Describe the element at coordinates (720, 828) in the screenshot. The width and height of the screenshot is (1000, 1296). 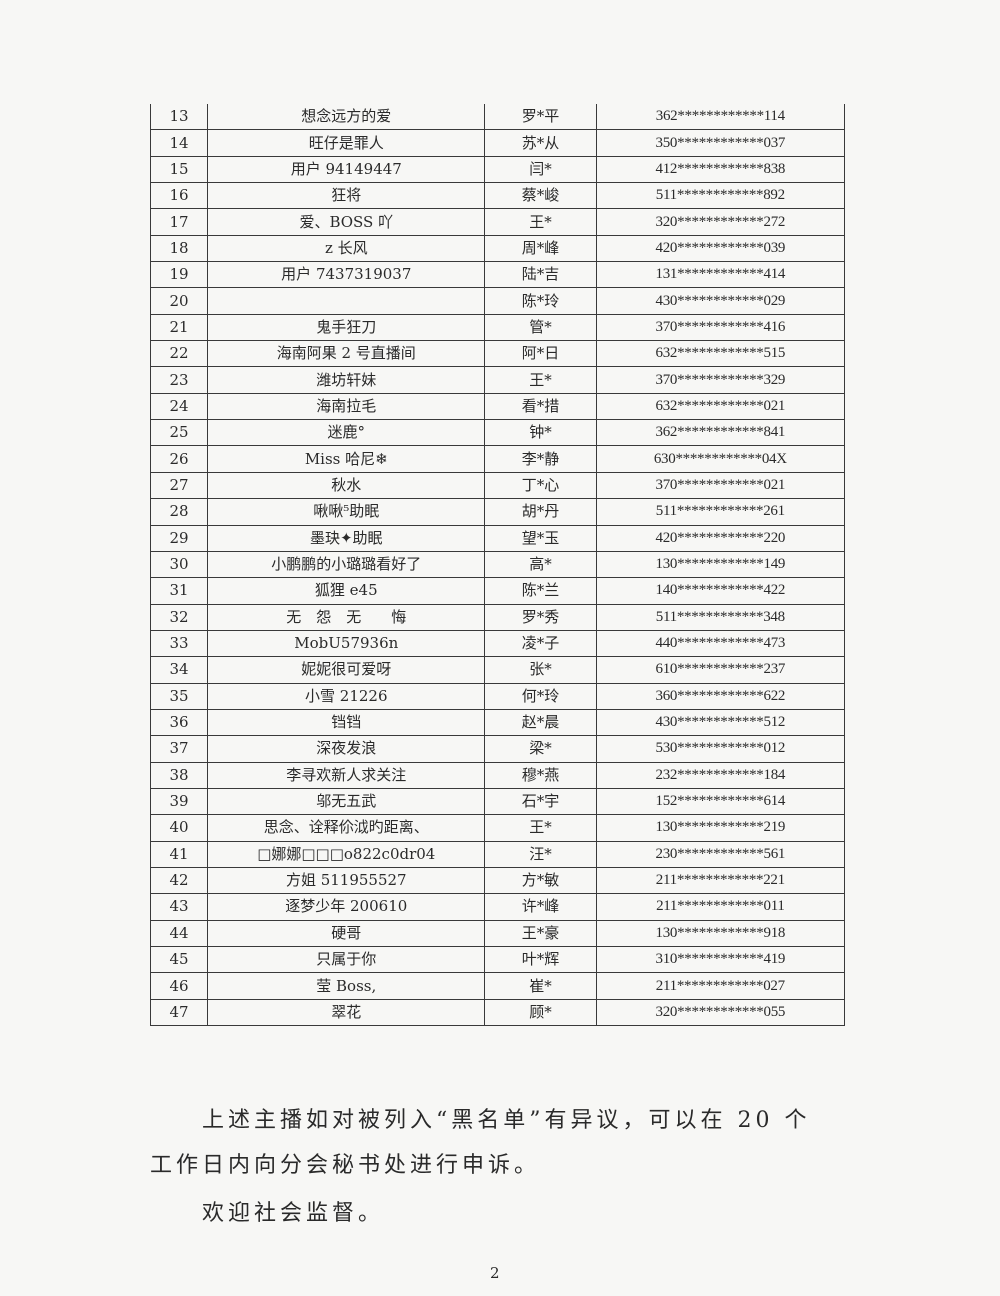
I see `id-number-cell: 130************219` at that location.